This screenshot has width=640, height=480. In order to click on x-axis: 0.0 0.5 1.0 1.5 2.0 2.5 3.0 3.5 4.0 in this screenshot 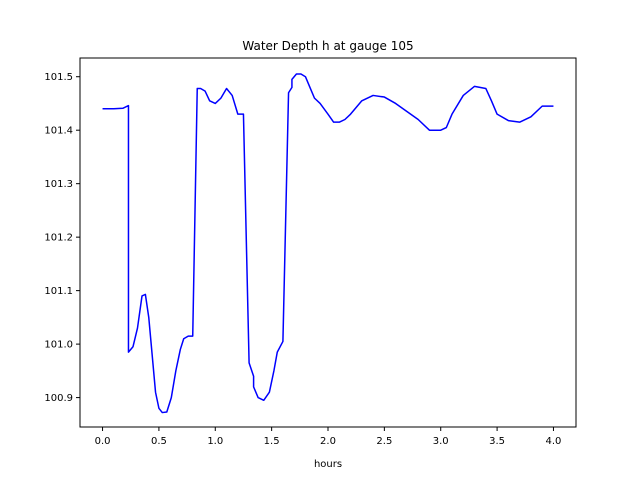, I will do `click(328, 437)`.